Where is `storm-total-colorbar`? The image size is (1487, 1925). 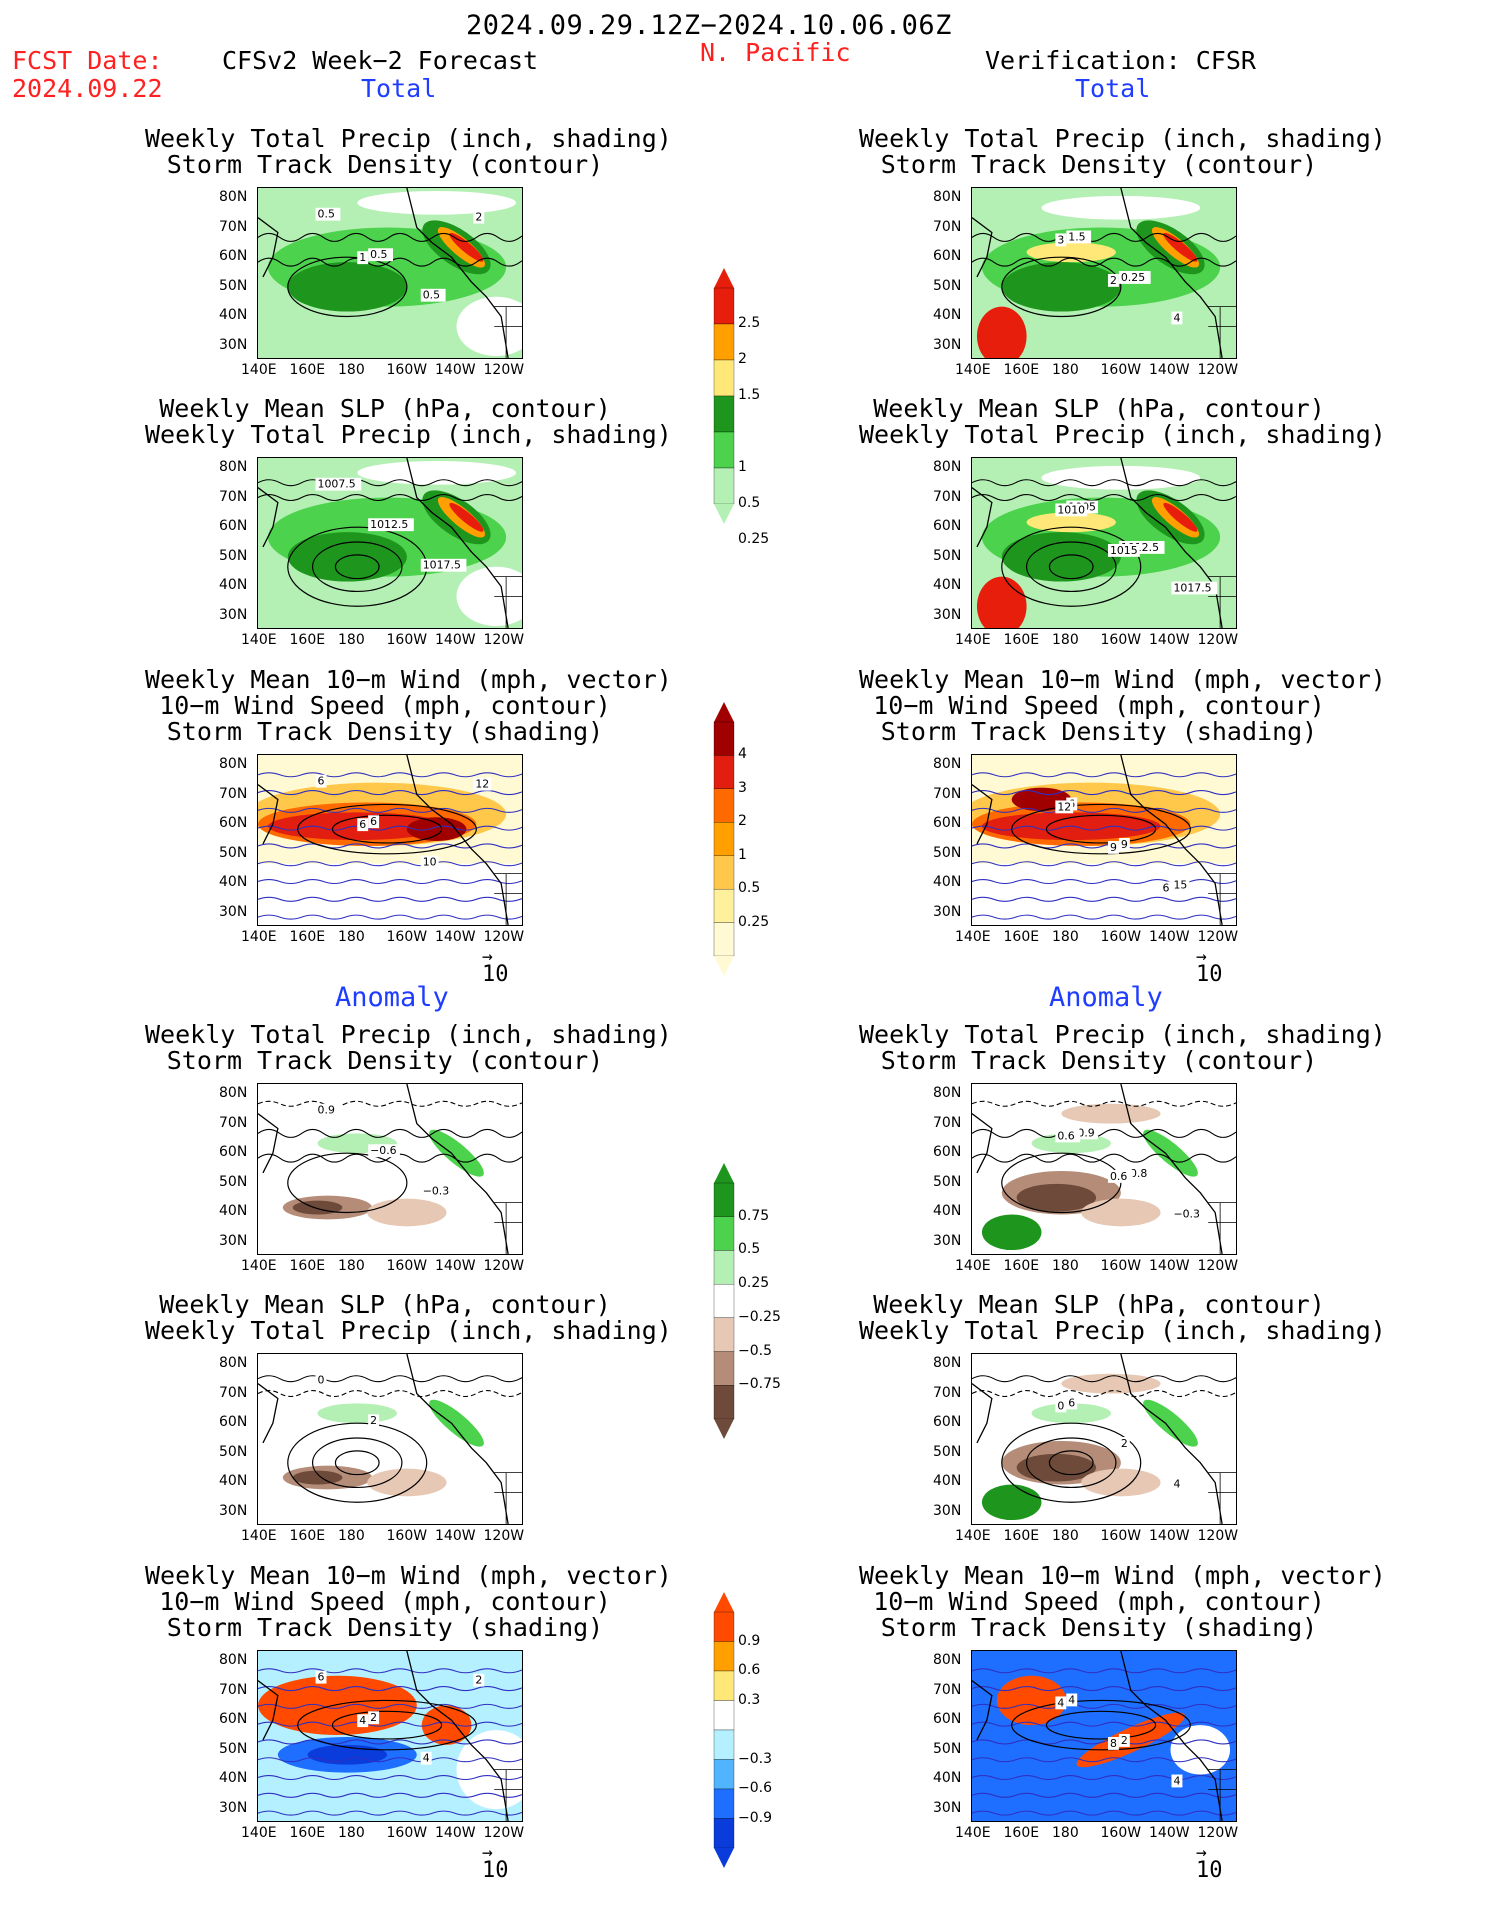
storm-total-colorbar is located at coordinates (724, 841).